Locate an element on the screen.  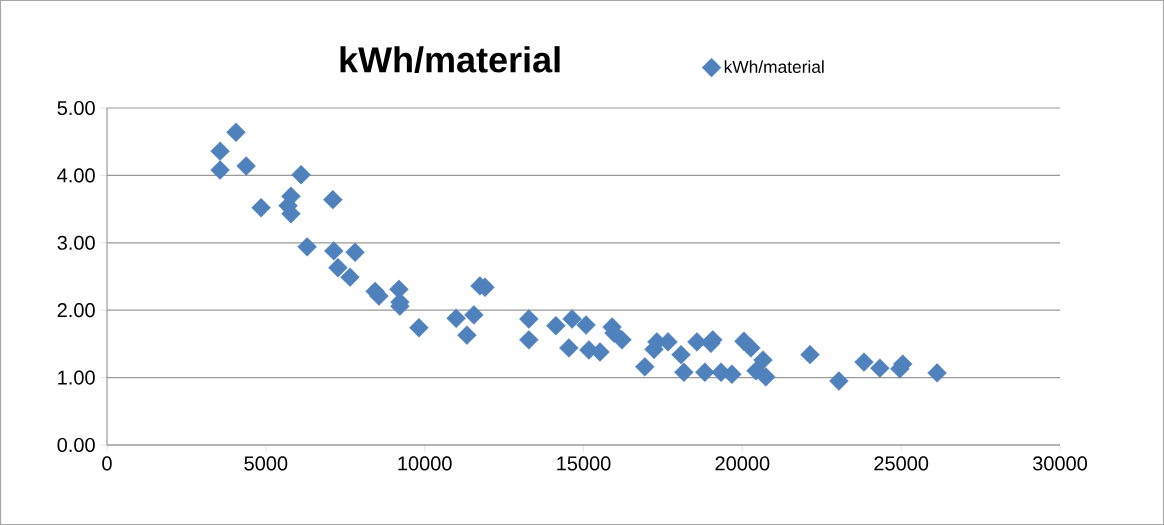
y-tick-label: 0.00 is located at coordinates (76, 445).